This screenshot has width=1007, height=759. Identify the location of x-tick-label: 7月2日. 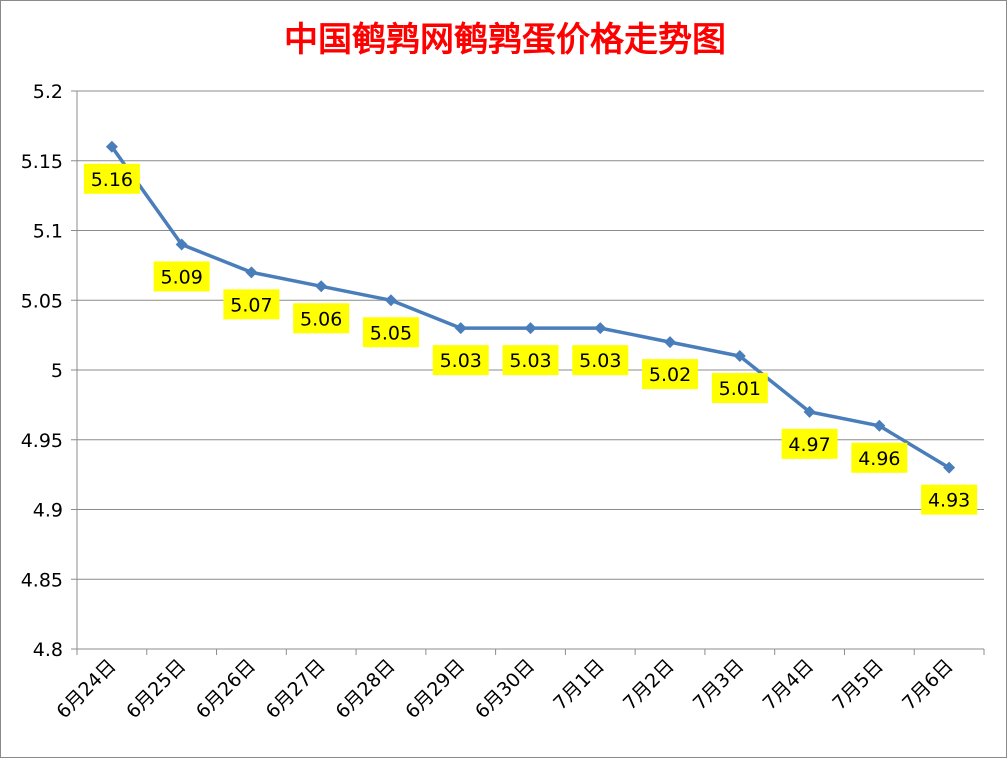
(649, 685).